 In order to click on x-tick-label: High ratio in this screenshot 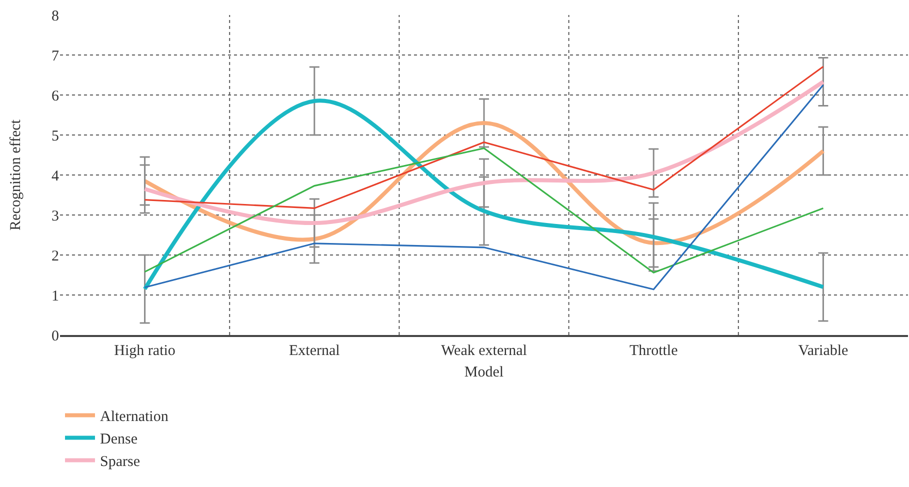, I will do `click(145, 350)`.